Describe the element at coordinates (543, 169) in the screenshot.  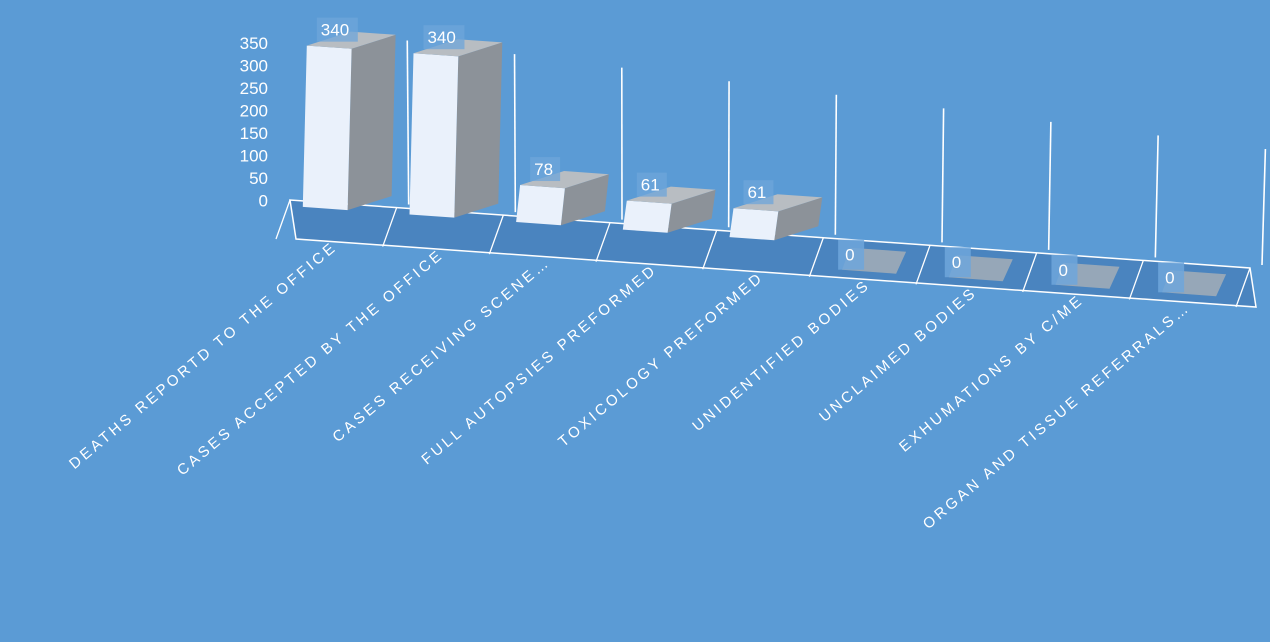
I see `data-label: 78` at that location.